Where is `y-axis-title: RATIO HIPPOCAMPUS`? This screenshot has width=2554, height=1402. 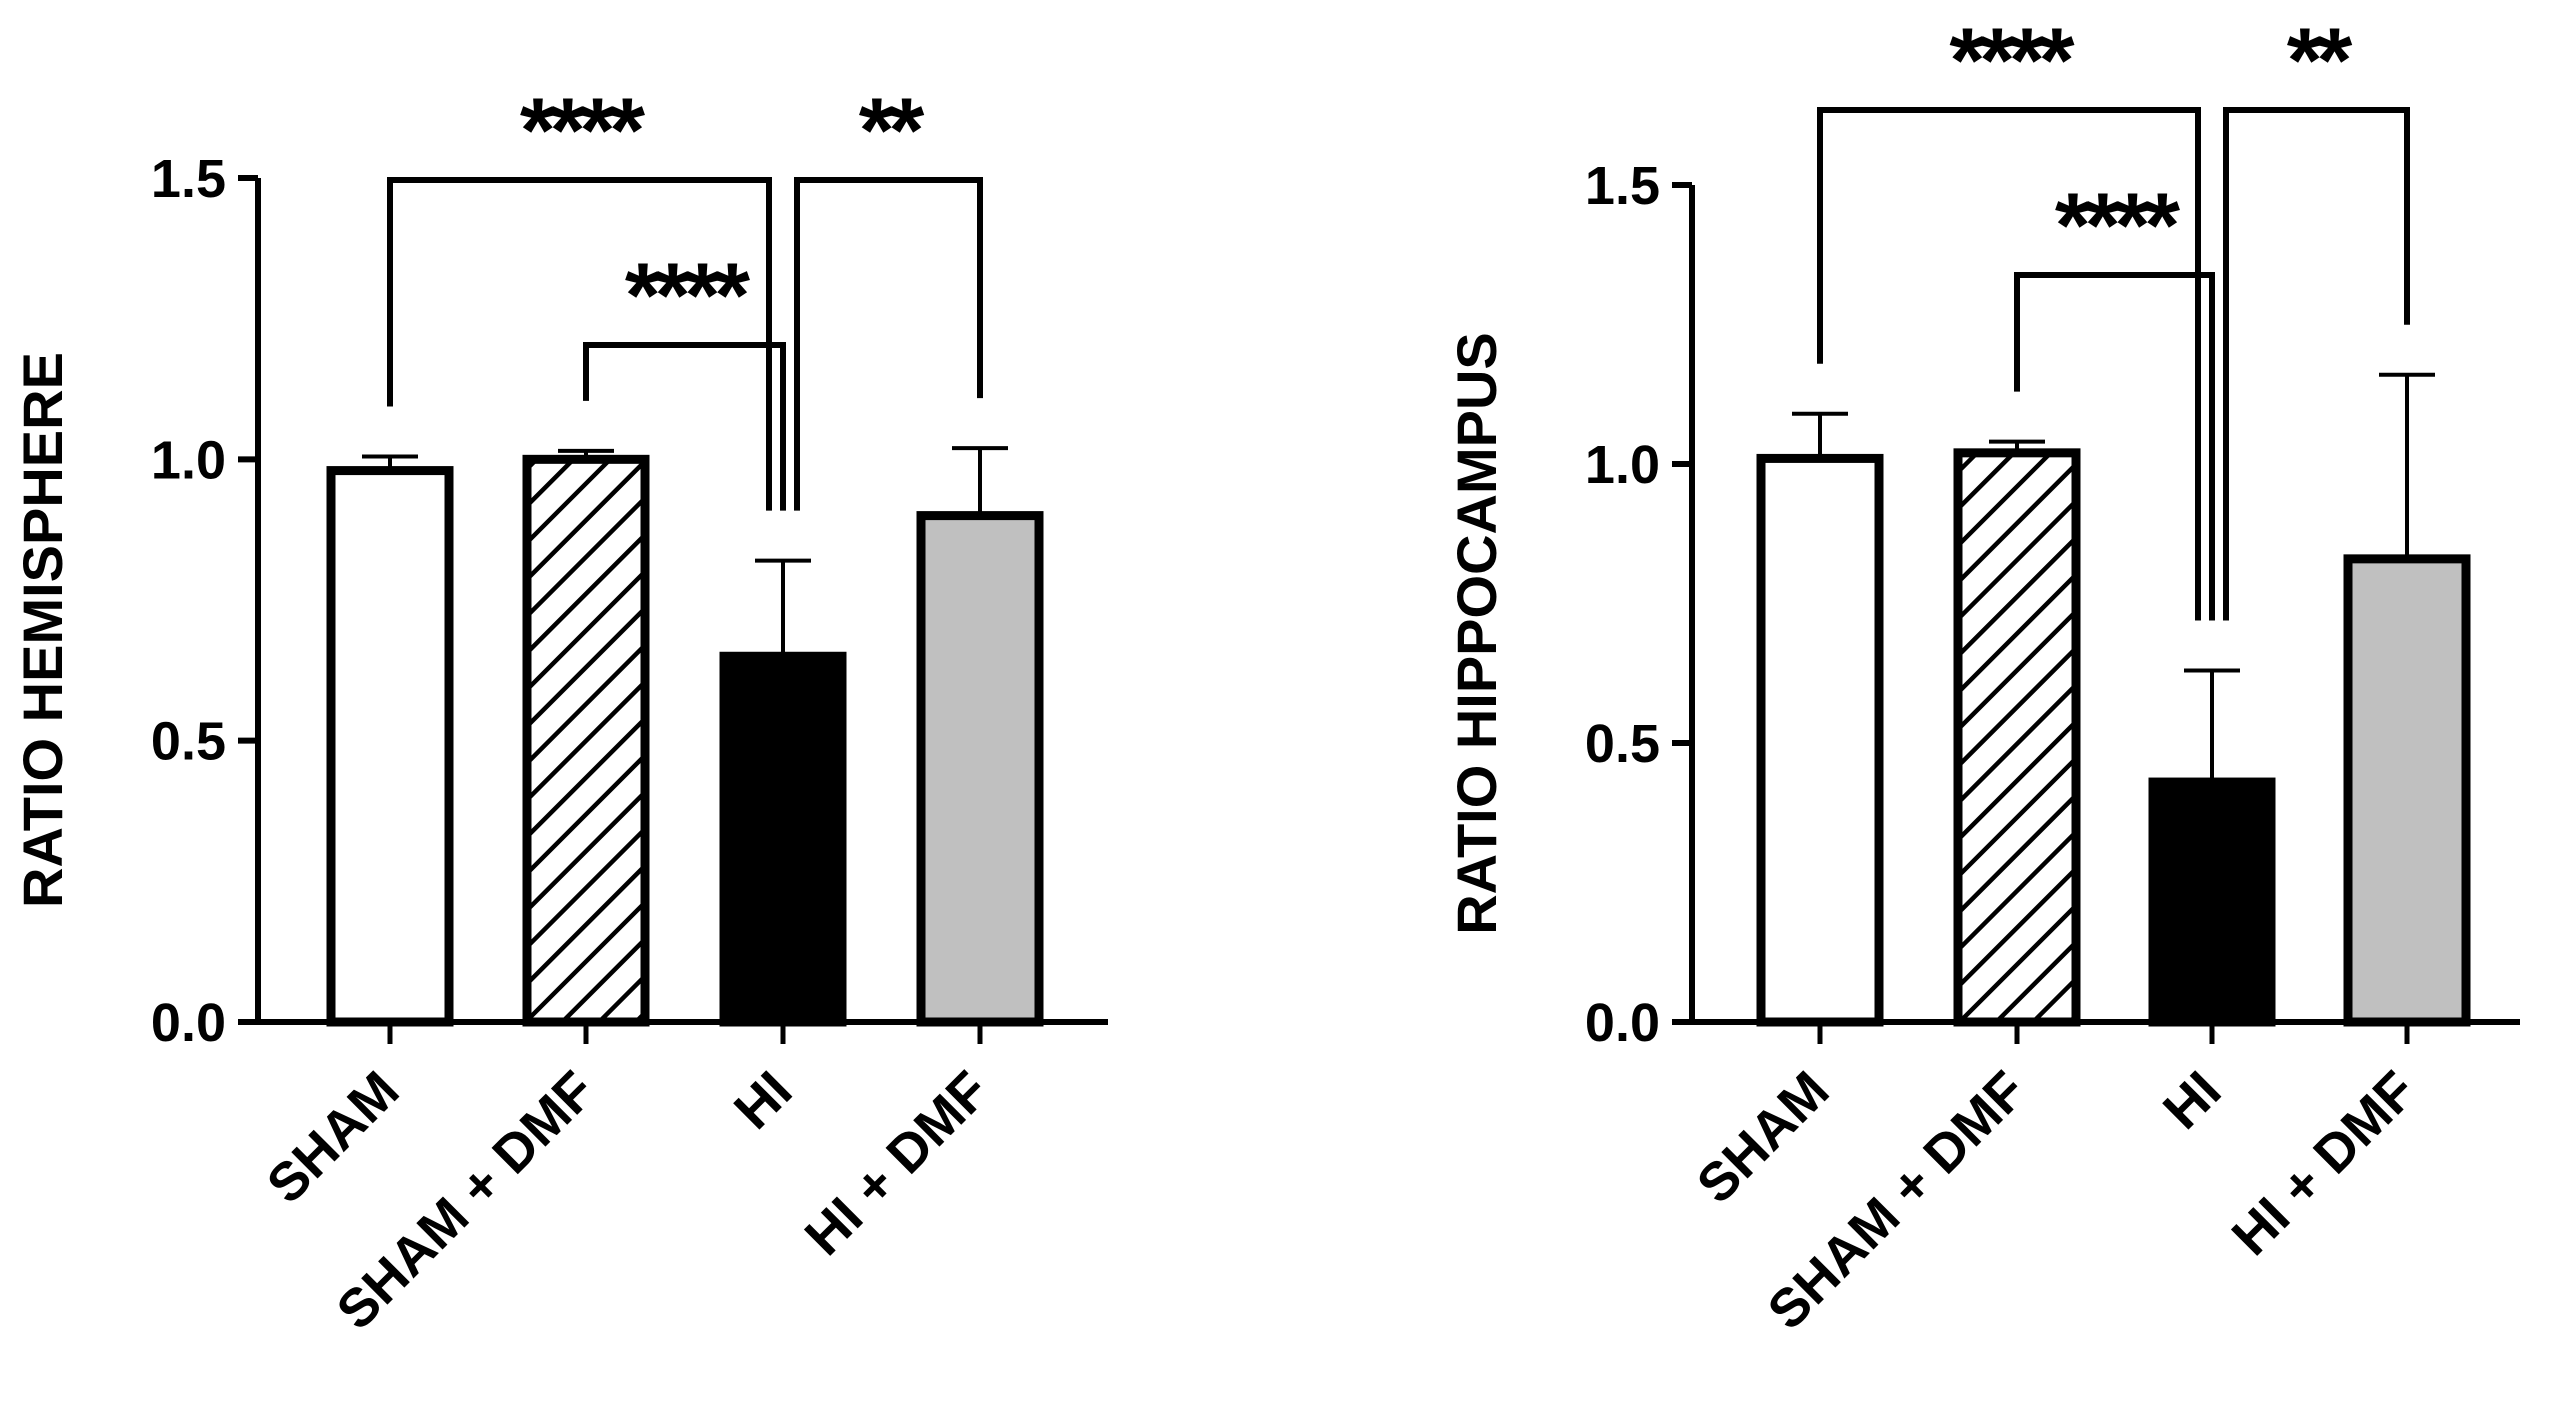
y-axis-title: RATIO HIPPOCAMPUS is located at coordinates (1476, 633).